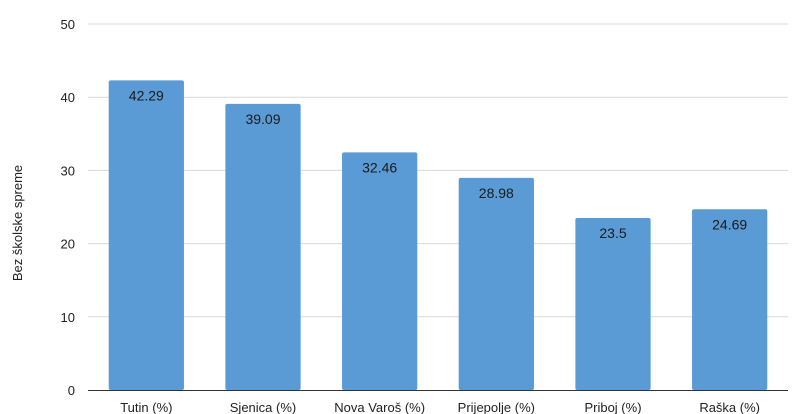  Describe the element at coordinates (379, 167) in the screenshot. I see `data-label: 32.46` at that location.